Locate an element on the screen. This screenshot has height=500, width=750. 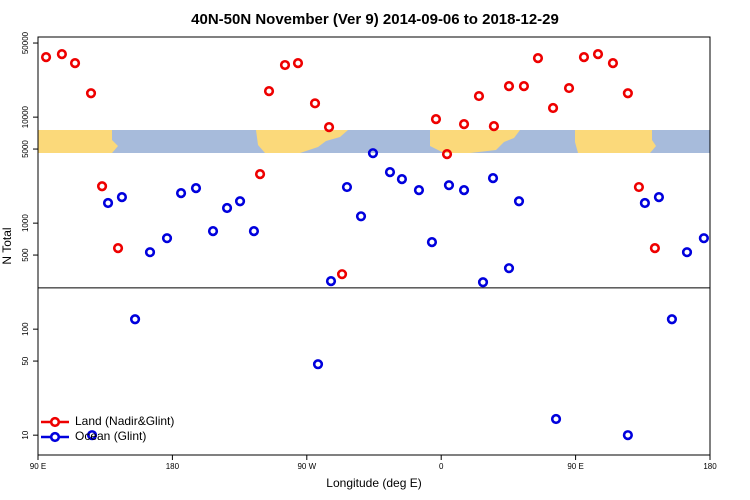
x-axis-label: Longitude (deg E) is located at coordinates (373, 483).